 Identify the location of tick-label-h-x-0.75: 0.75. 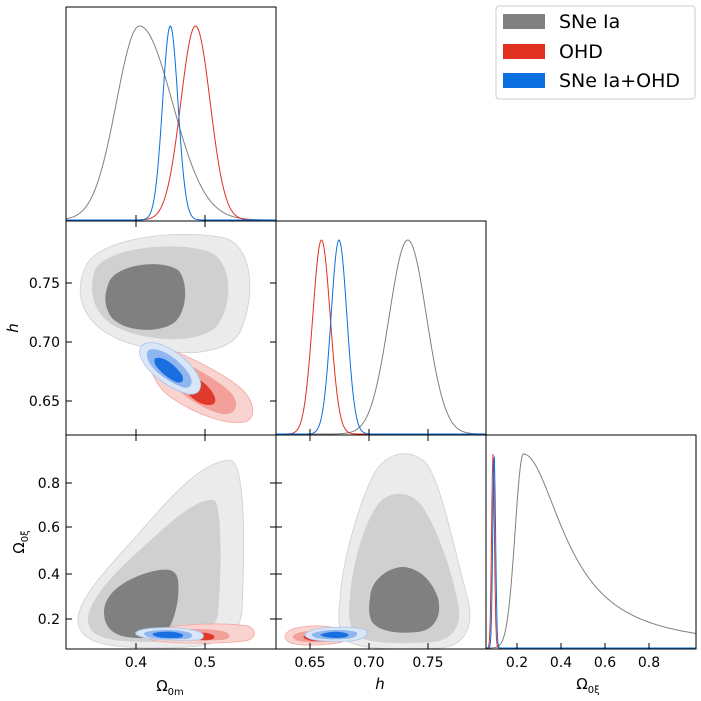
(427, 663).